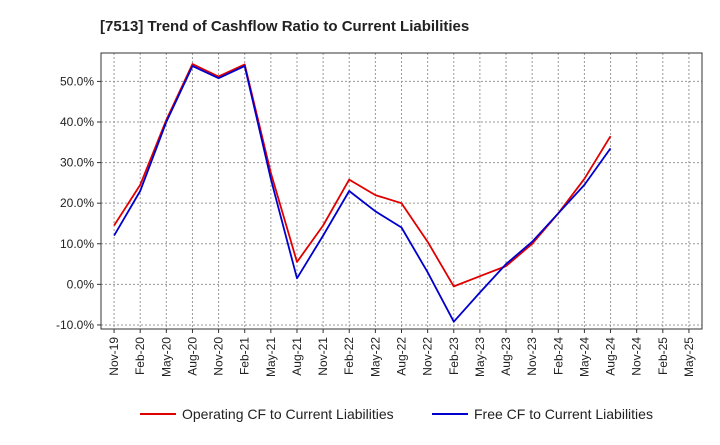  Describe the element at coordinates (192, 356) in the screenshot. I see `x-tick-label: Aug-20` at that location.